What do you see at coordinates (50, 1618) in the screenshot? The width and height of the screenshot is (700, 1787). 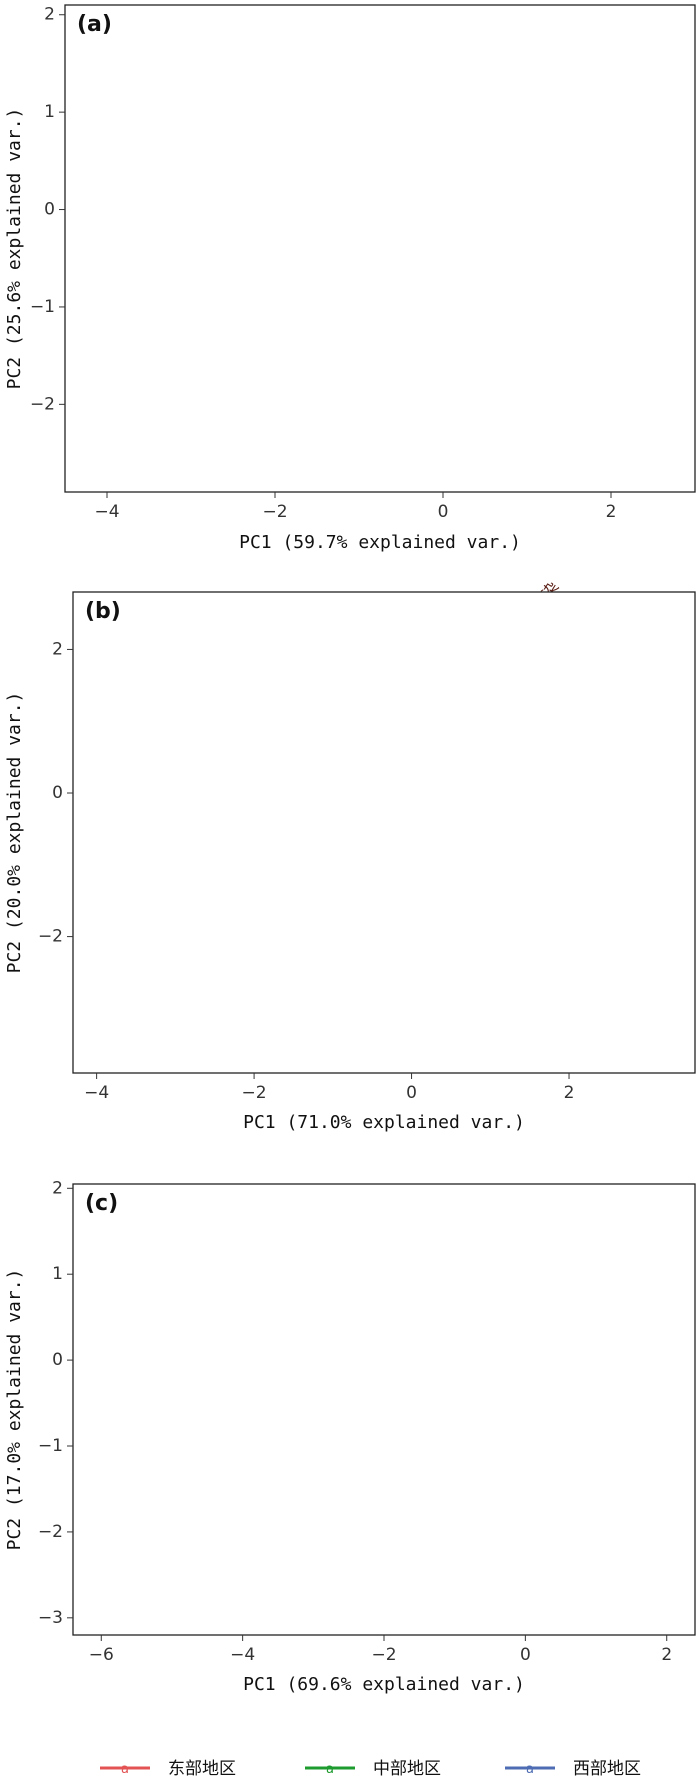 I see `y-tick-label: −3` at bounding box center [50, 1618].